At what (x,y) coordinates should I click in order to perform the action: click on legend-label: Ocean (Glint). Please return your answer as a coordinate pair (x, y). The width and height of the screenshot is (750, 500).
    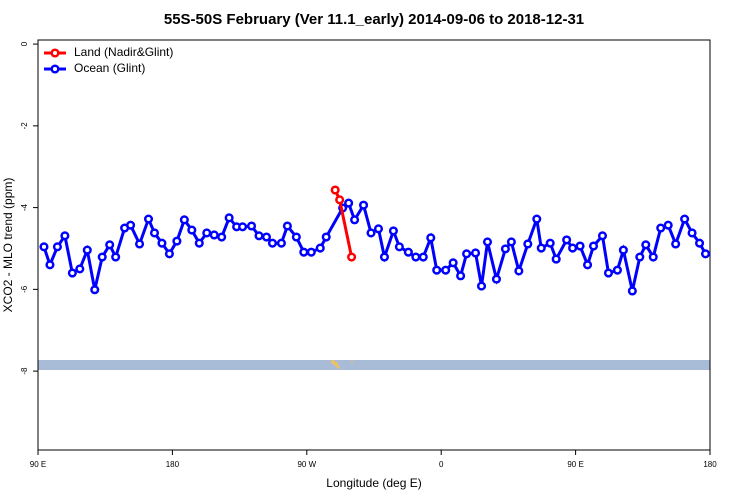
    Looking at the image, I should click on (109, 68).